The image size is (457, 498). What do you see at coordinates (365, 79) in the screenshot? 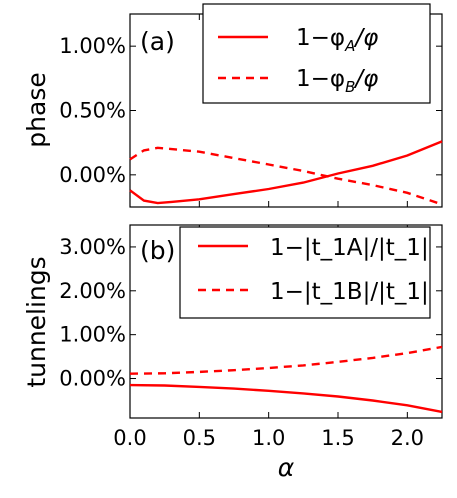
I see `legend-entry-phi-b-rest: /φ` at bounding box center [365, 79].